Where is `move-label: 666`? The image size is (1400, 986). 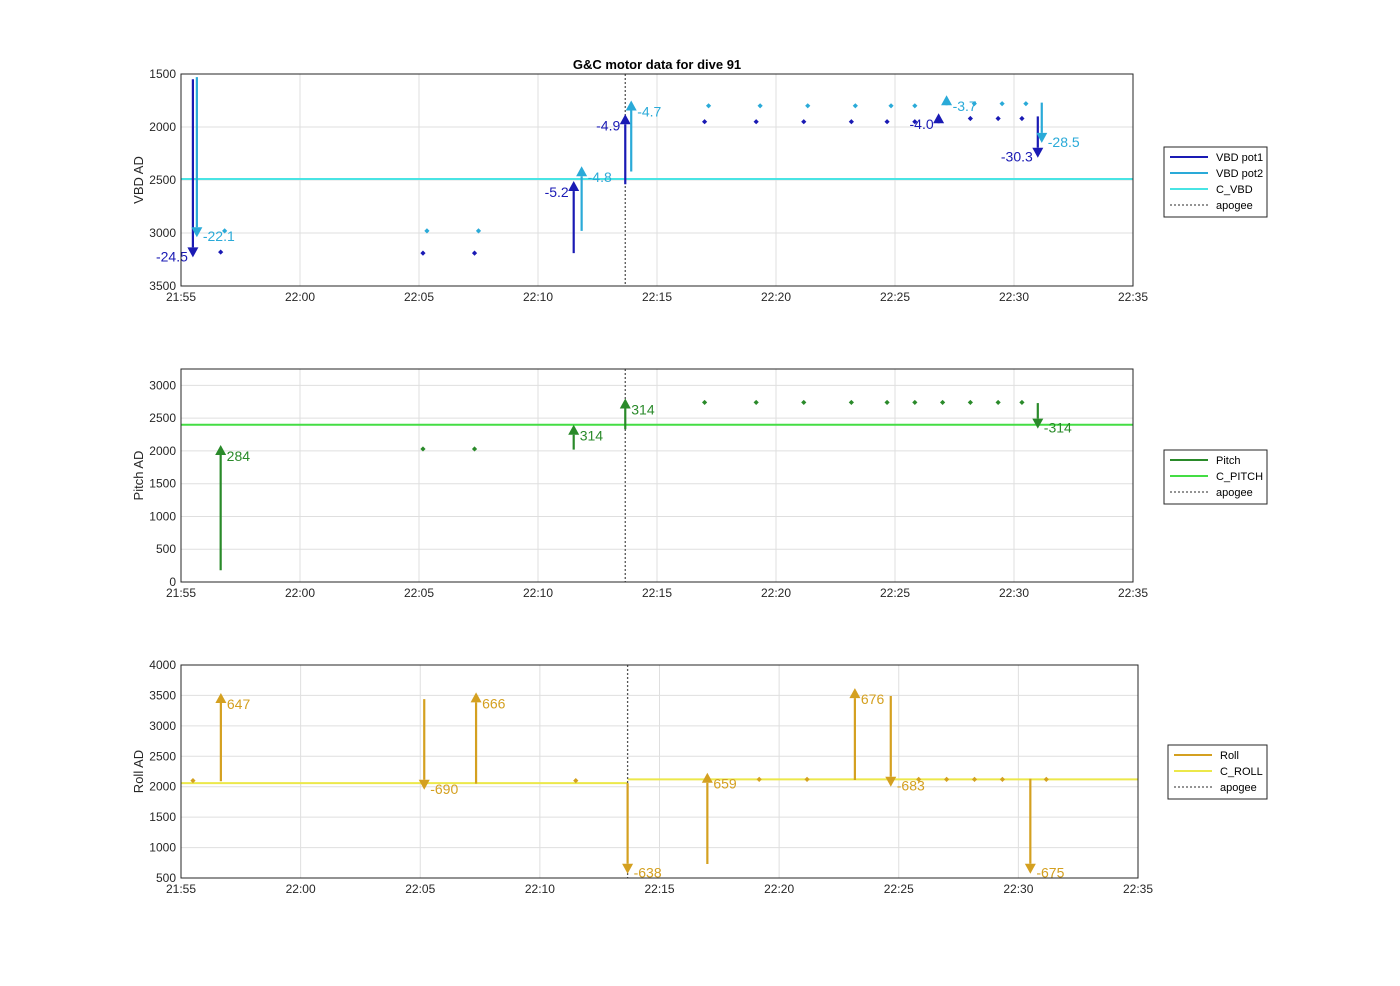
move-label: 666 is located at coordinates (494, 703).